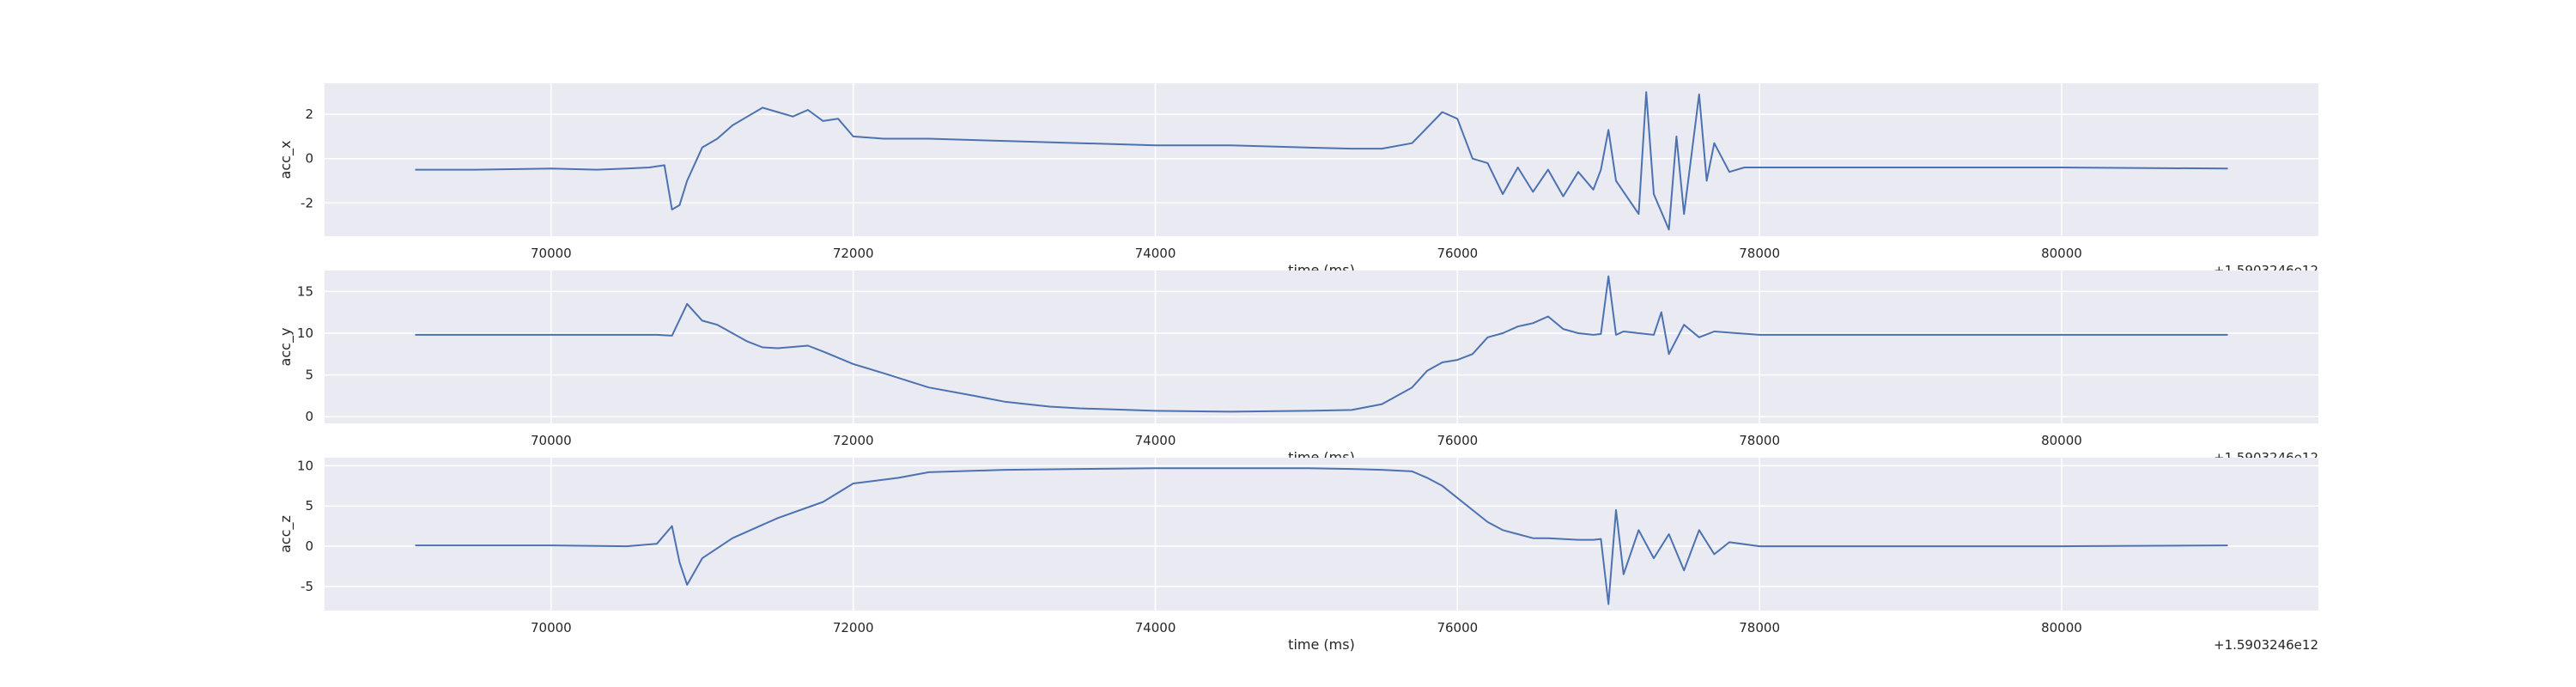  What do you see at coordinates (286, 534) in the screenshot?
I see `y-axis-label: acc_z` at bounding box center [286, 534].